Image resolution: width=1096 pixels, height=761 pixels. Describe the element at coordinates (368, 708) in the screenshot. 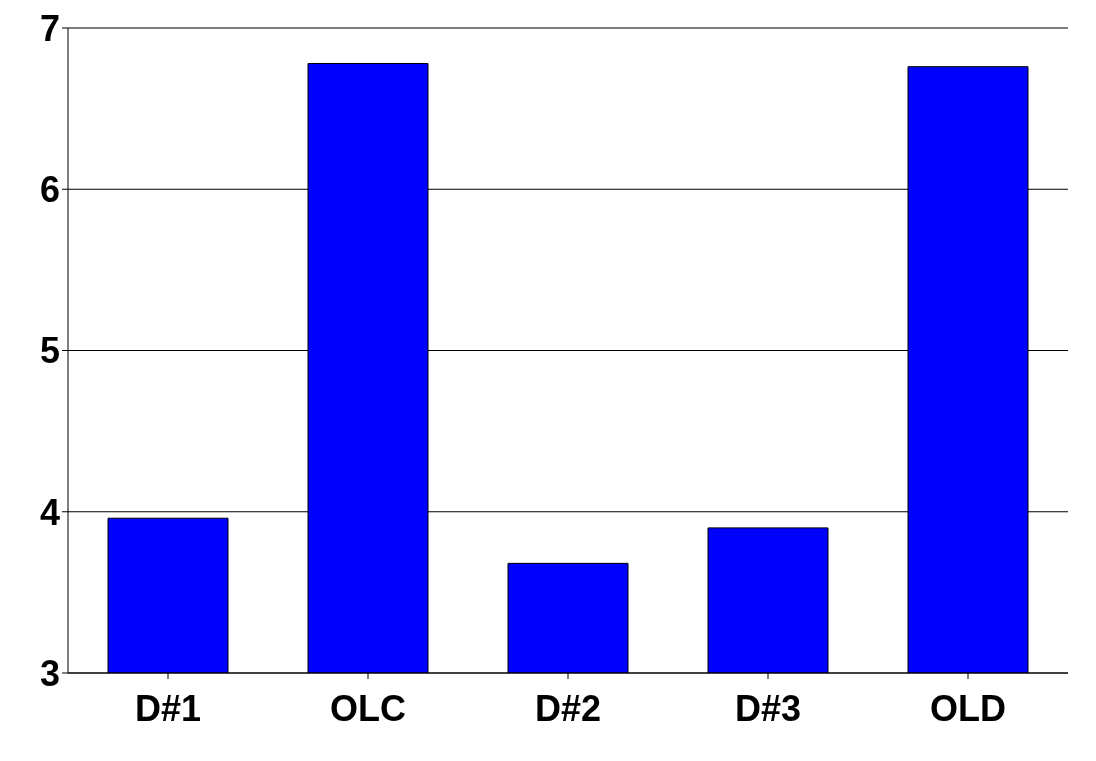

I see `x-tick-label: OLC` at that location.